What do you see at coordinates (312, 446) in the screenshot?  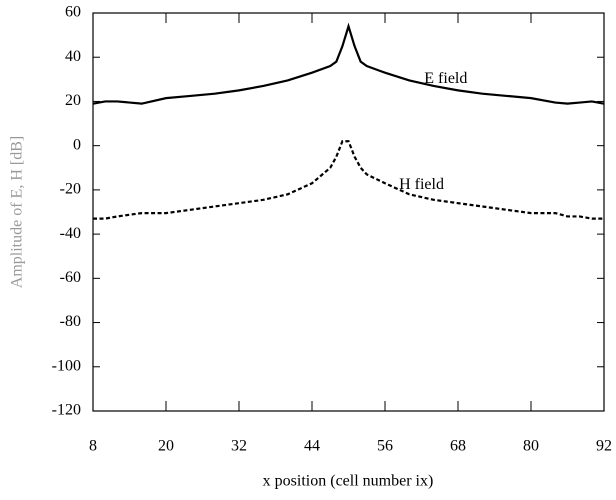 I see `x-tick-label: 44` at bounding box center [312, 446].